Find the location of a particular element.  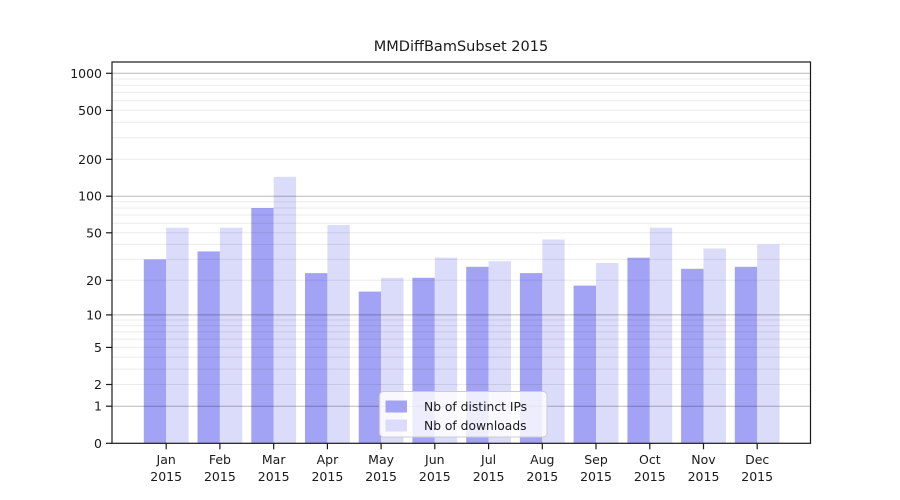

legend-swatch-distinct-ips is located at coordinates (396, 406).